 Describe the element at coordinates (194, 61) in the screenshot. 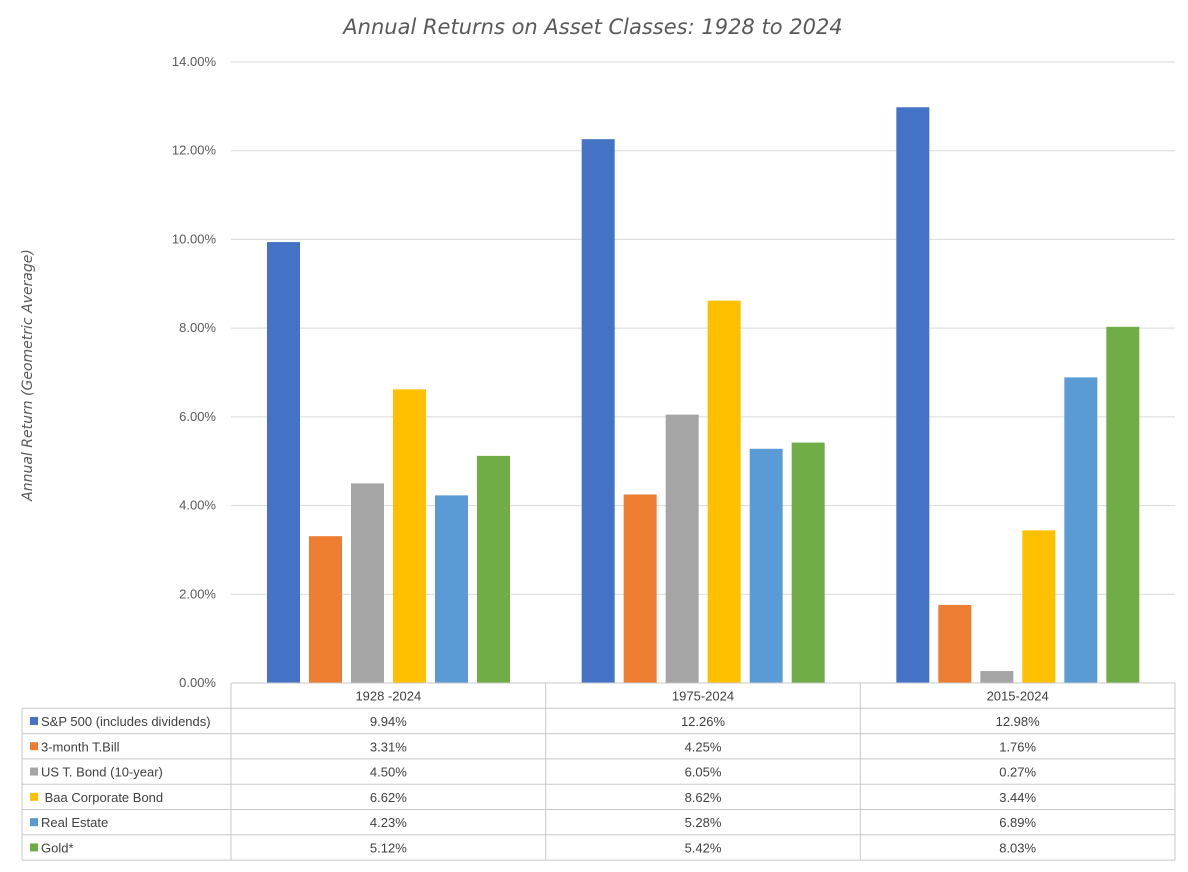

I see `y-tick-label: 14.00%` at that location.